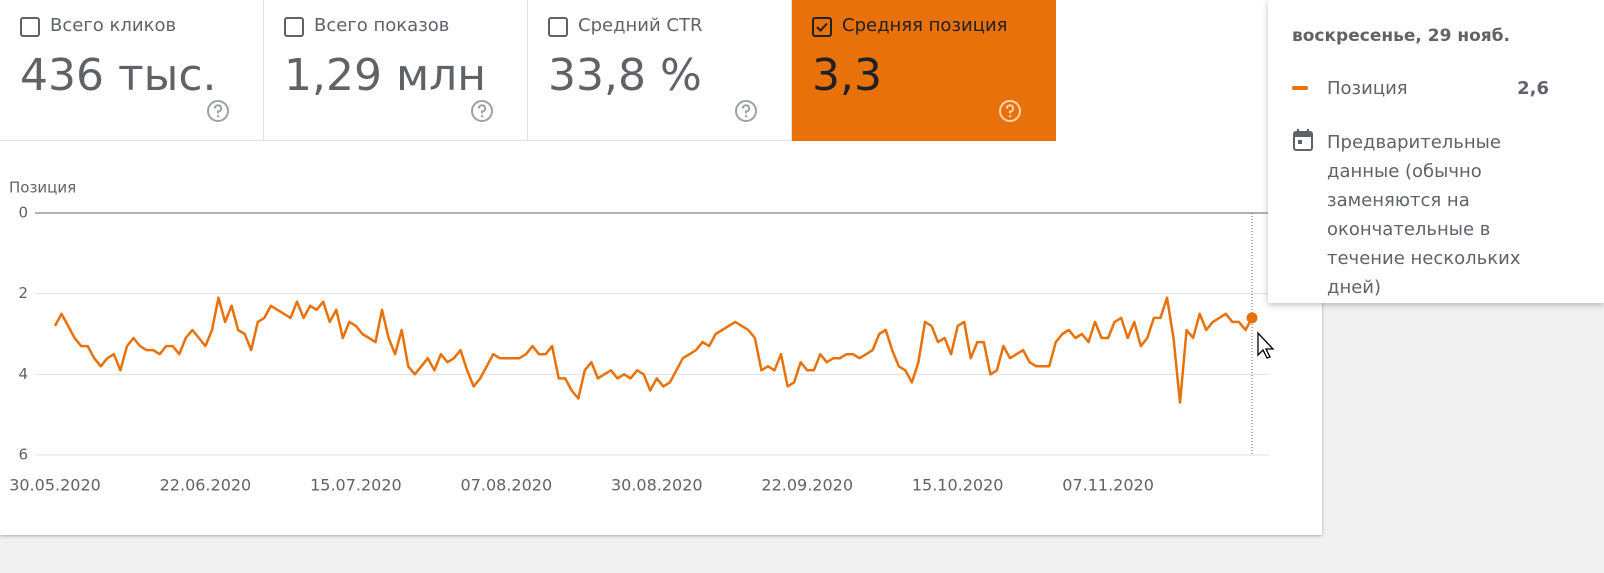 The height and width of the screenshot is (573, 1604). What do you see at coordinates (55, 485) in the screenshot?
I see `x-tick-label: 30.05.2020` at bounding box center [55, 485].